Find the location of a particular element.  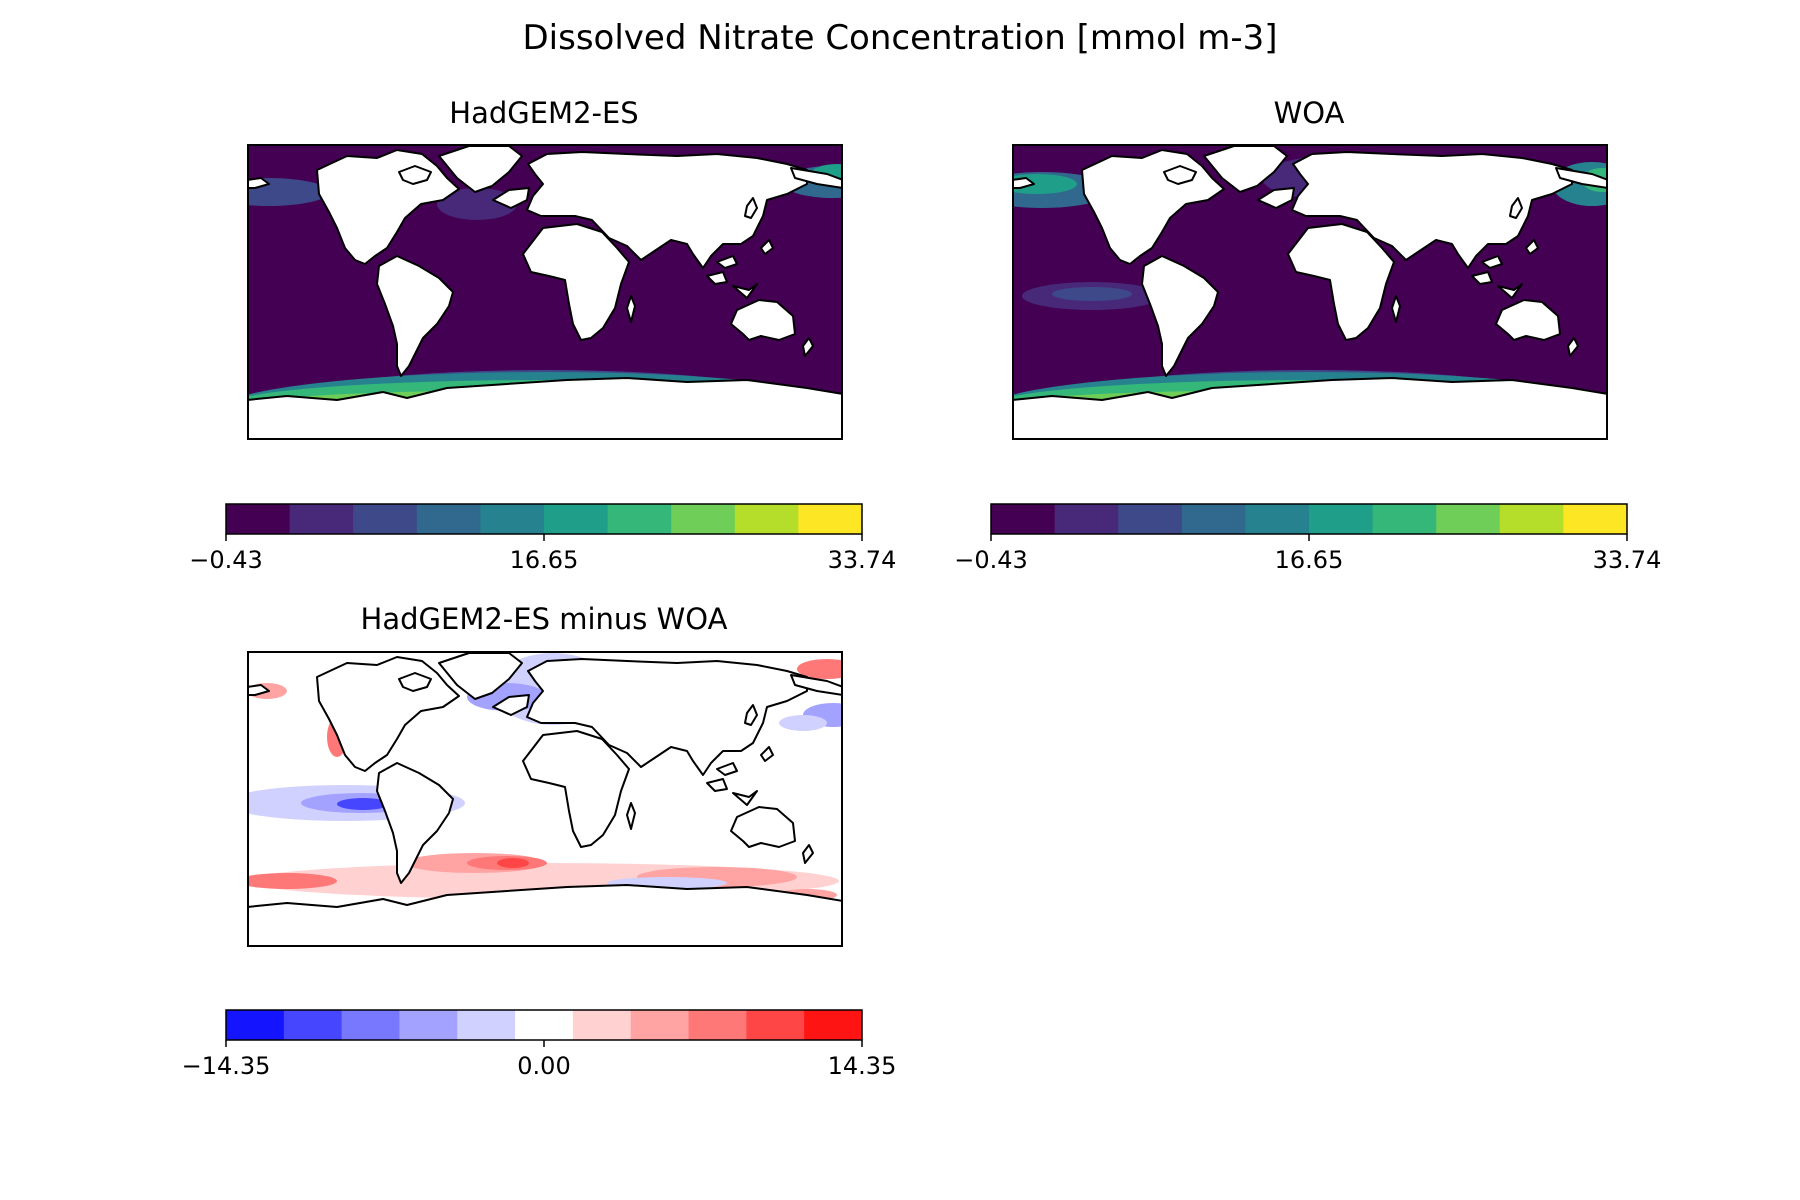

map-woa is located at coordinates (1310, 292).